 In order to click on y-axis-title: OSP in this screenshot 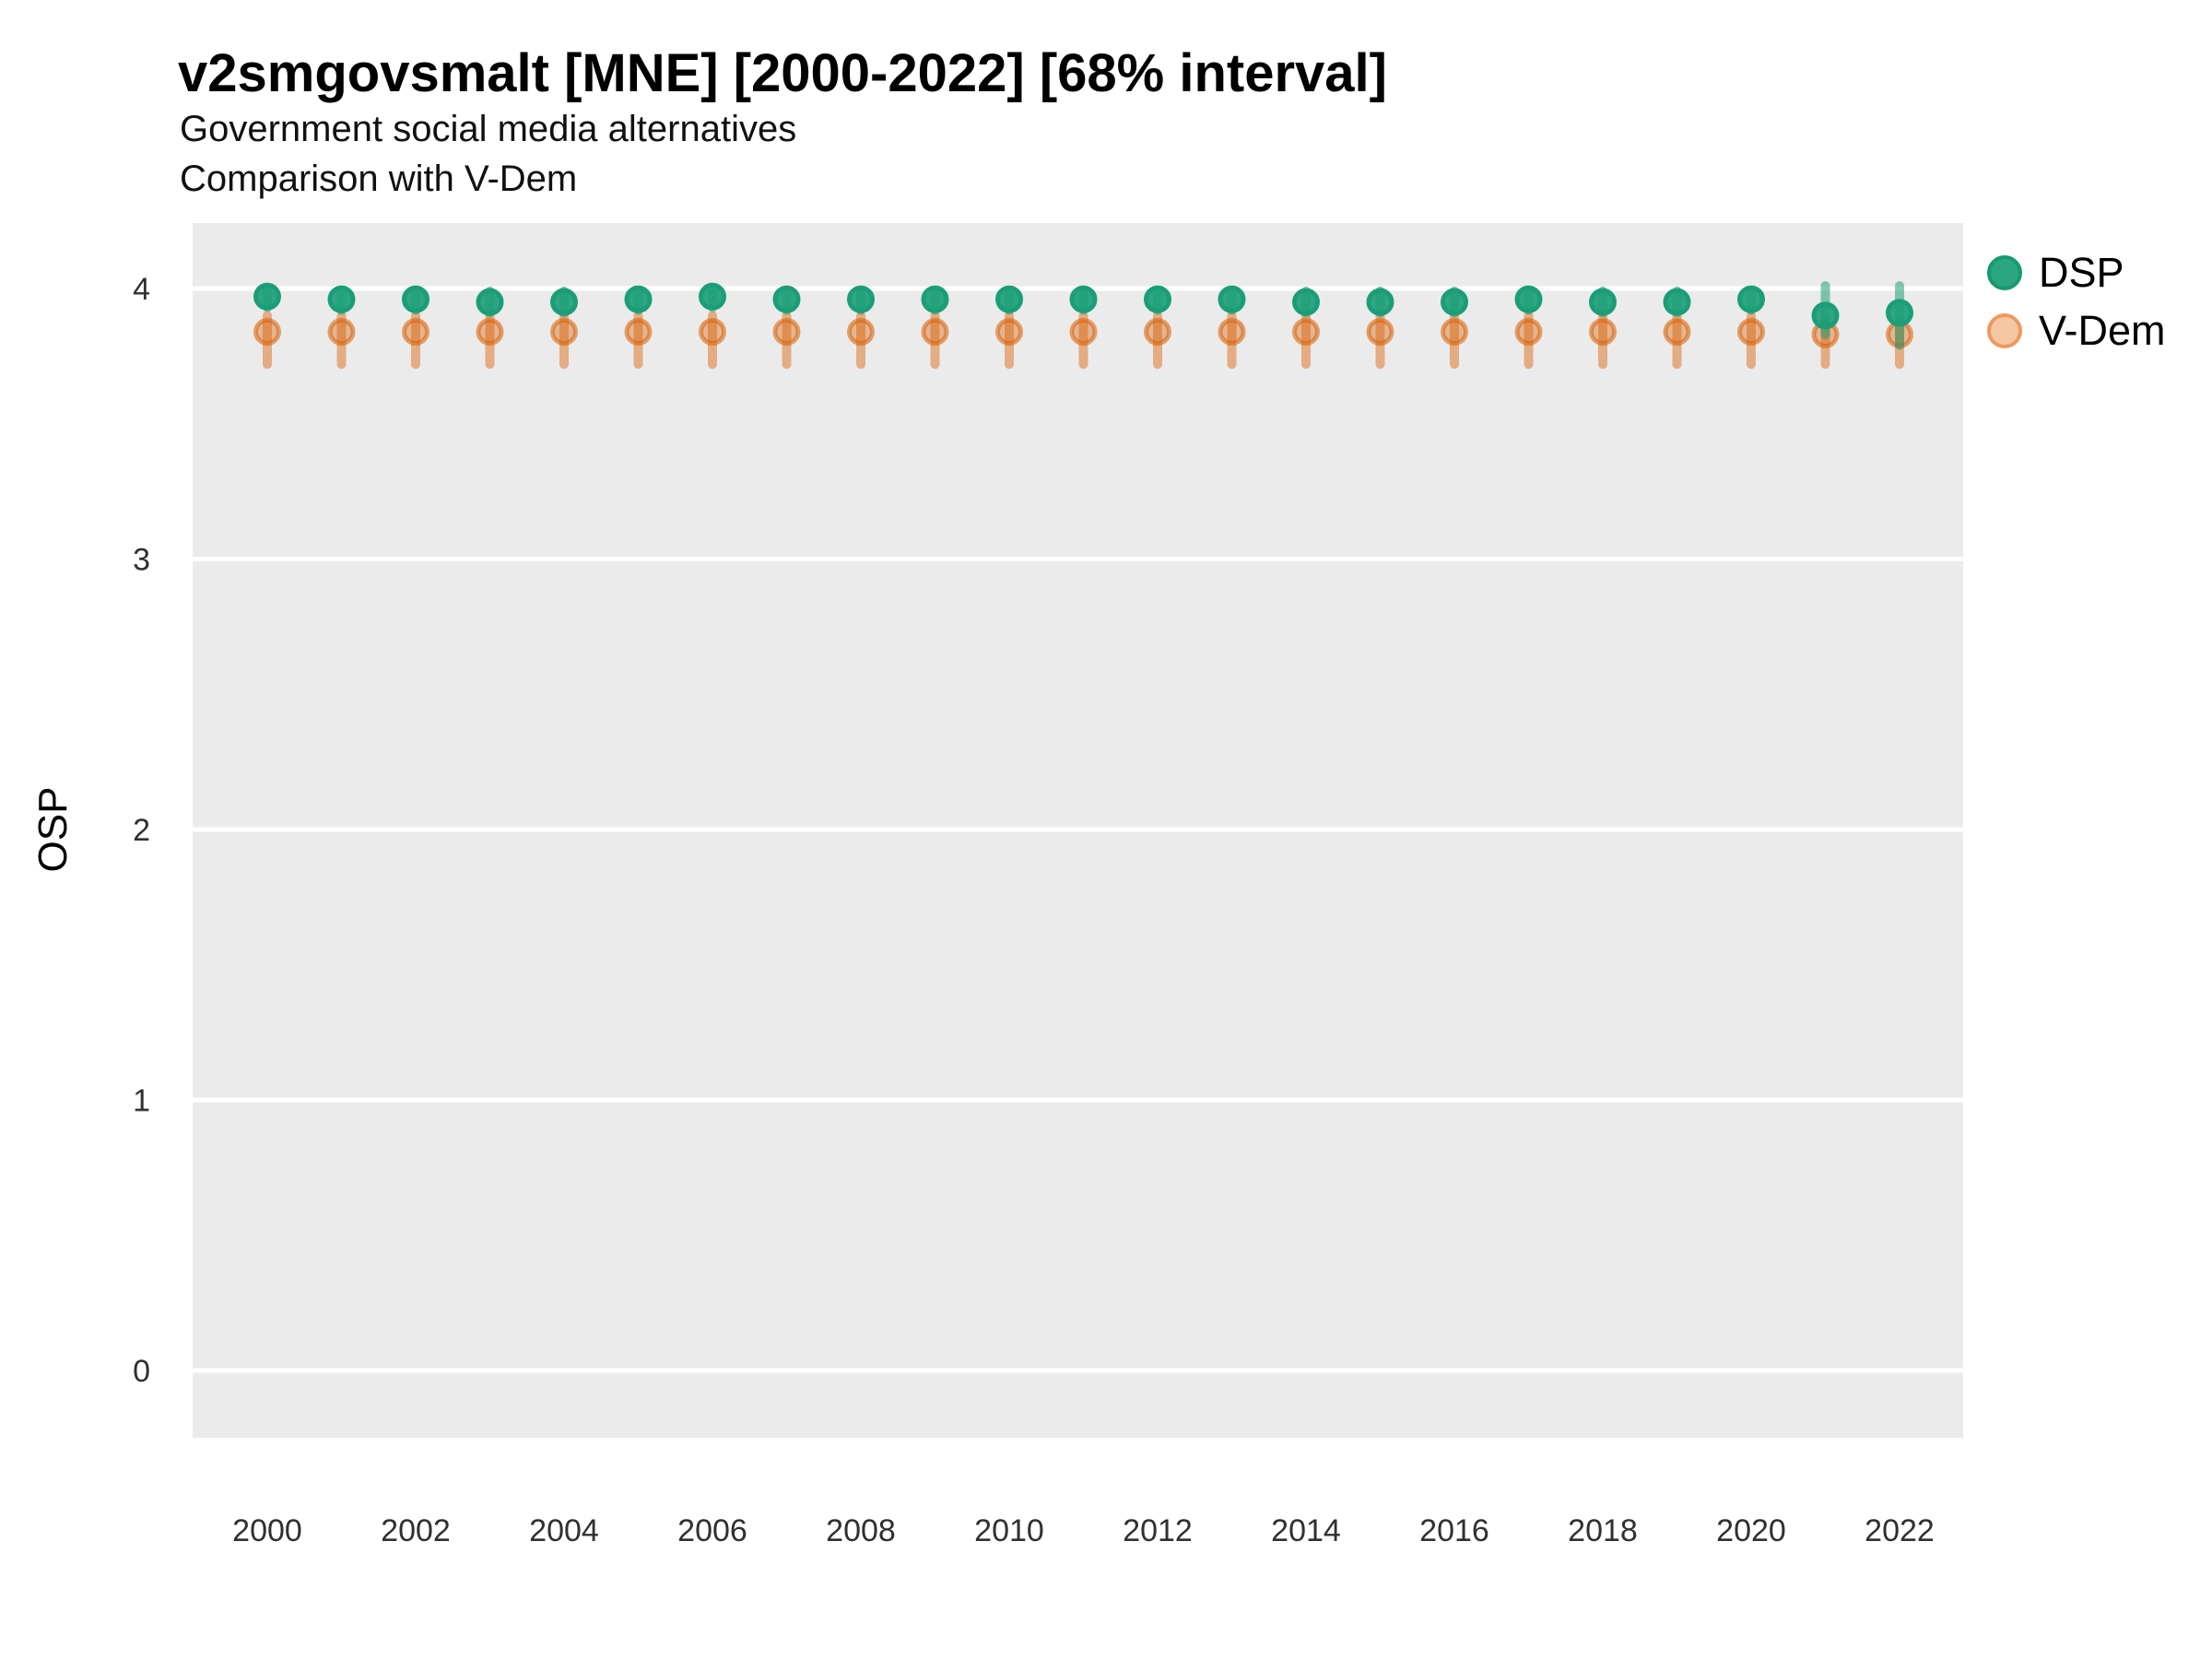, I will do `click(53, 829)`.